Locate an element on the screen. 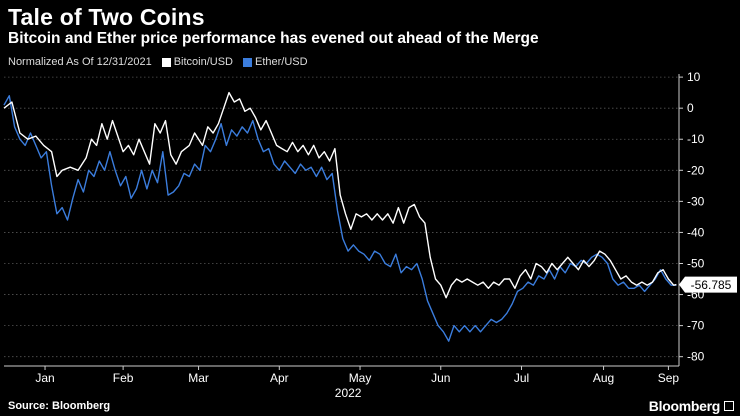 The height and width of the screenshot is (416, 740). x-axis-ticks: Jan Feb Mar Apr May Jun Jul Aug Sep 2022 is located at coordinates (357, 383).